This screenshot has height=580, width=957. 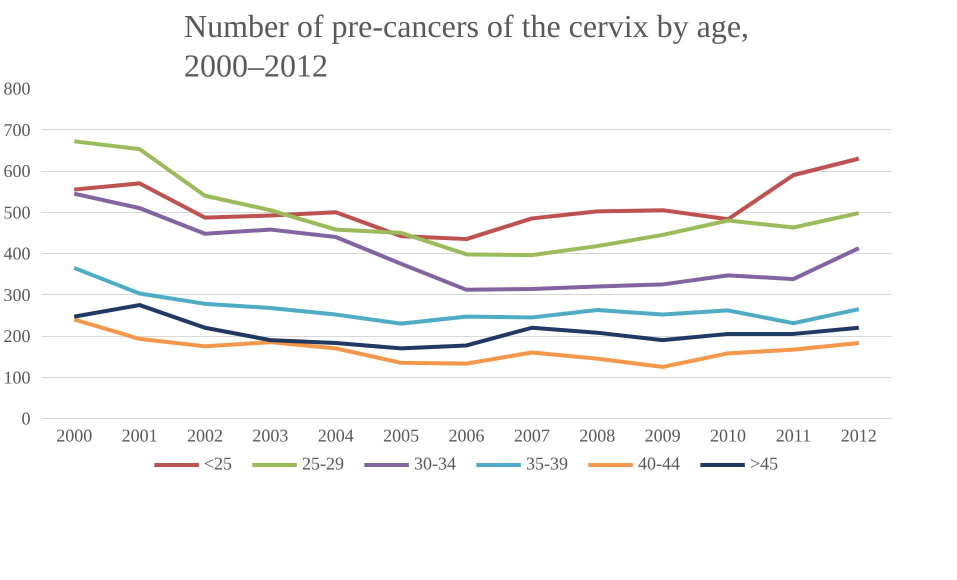 I want to click on x-tick-label: 2001, so click(x=140, y=436).